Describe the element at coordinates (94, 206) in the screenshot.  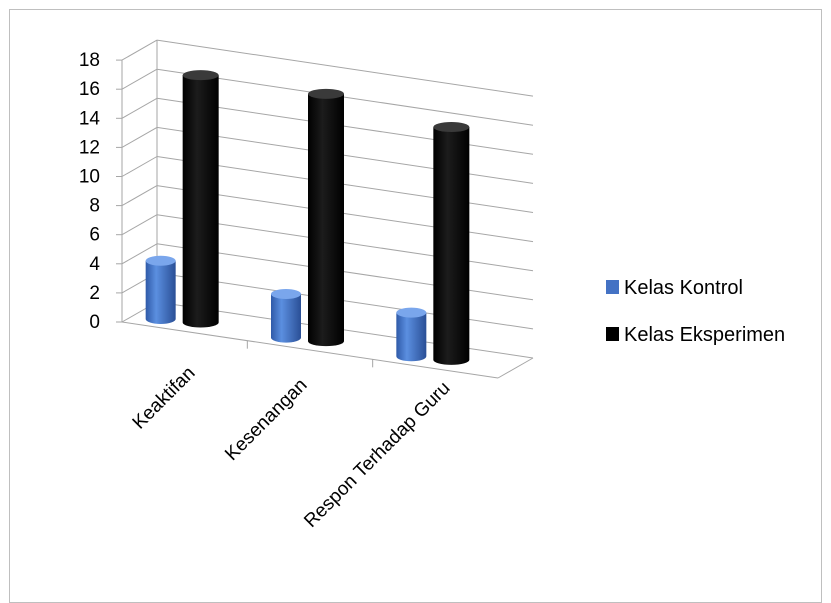
I see `y-tick-label: 8` at that location.